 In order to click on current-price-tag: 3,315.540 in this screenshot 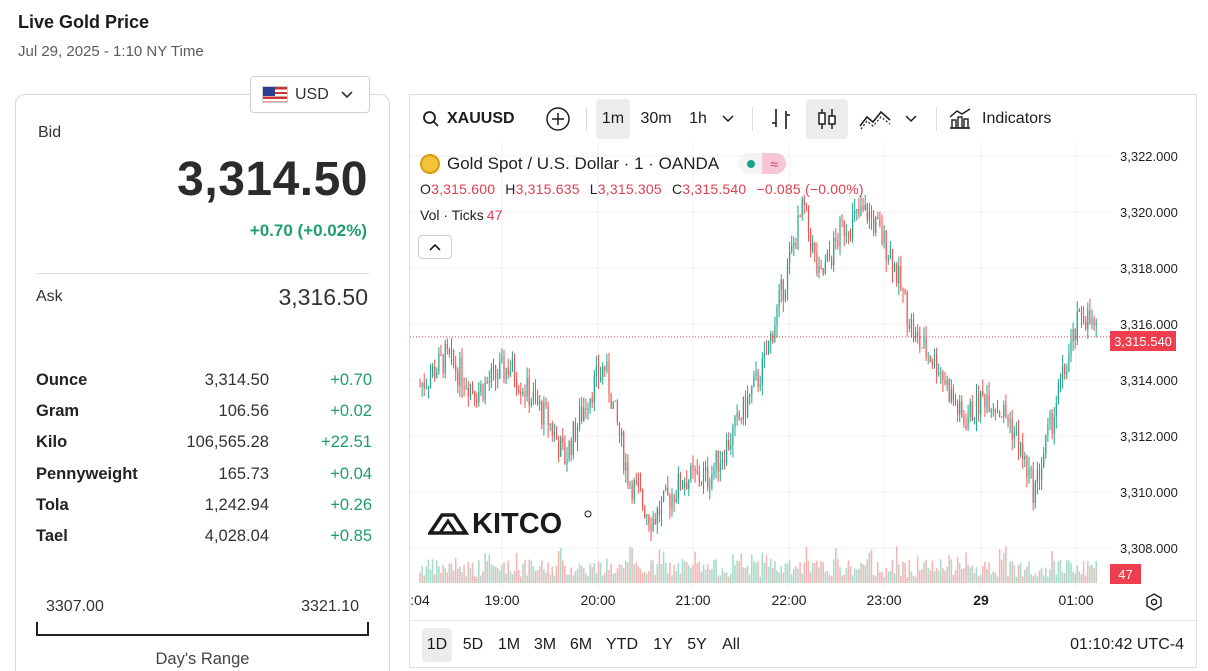, I will do `click(1143, 341)`.